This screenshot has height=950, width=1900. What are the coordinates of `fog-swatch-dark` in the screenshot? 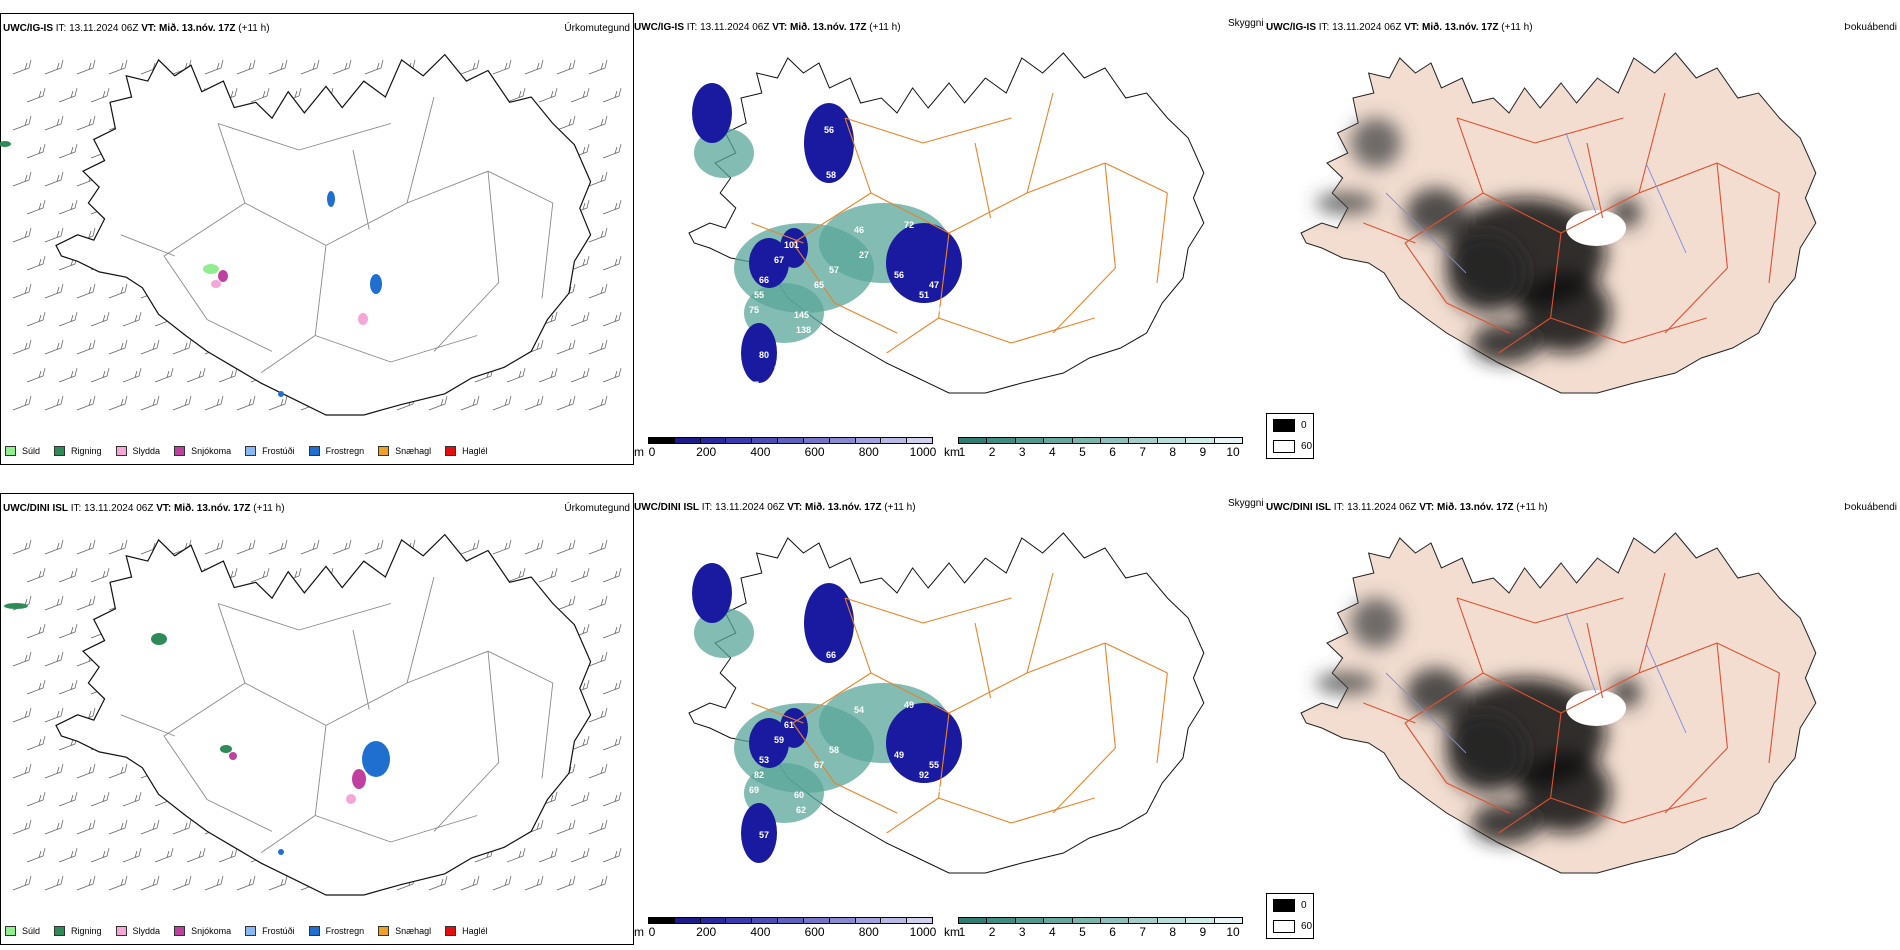 It's located at (1284, 905).